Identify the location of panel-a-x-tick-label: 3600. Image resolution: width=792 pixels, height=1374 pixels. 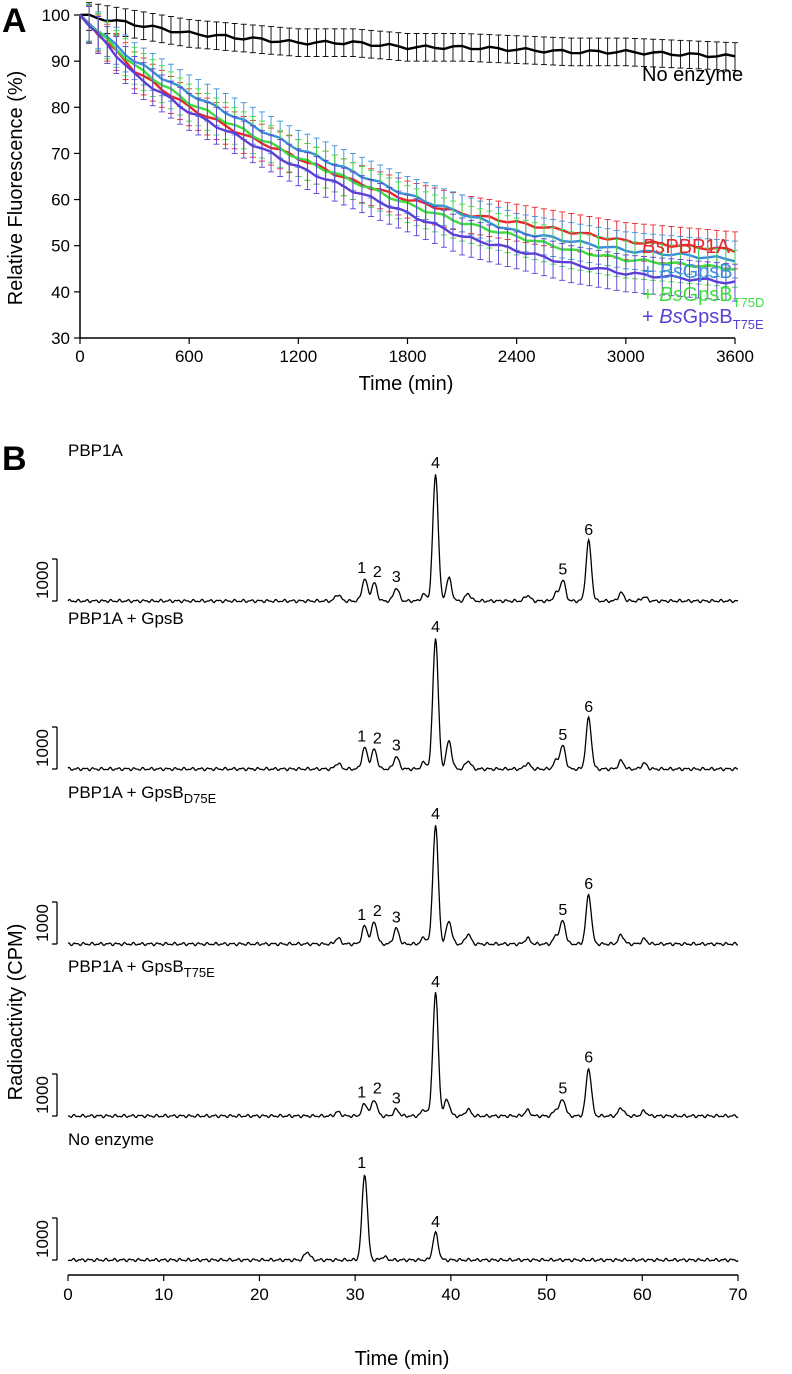
(735, 356).